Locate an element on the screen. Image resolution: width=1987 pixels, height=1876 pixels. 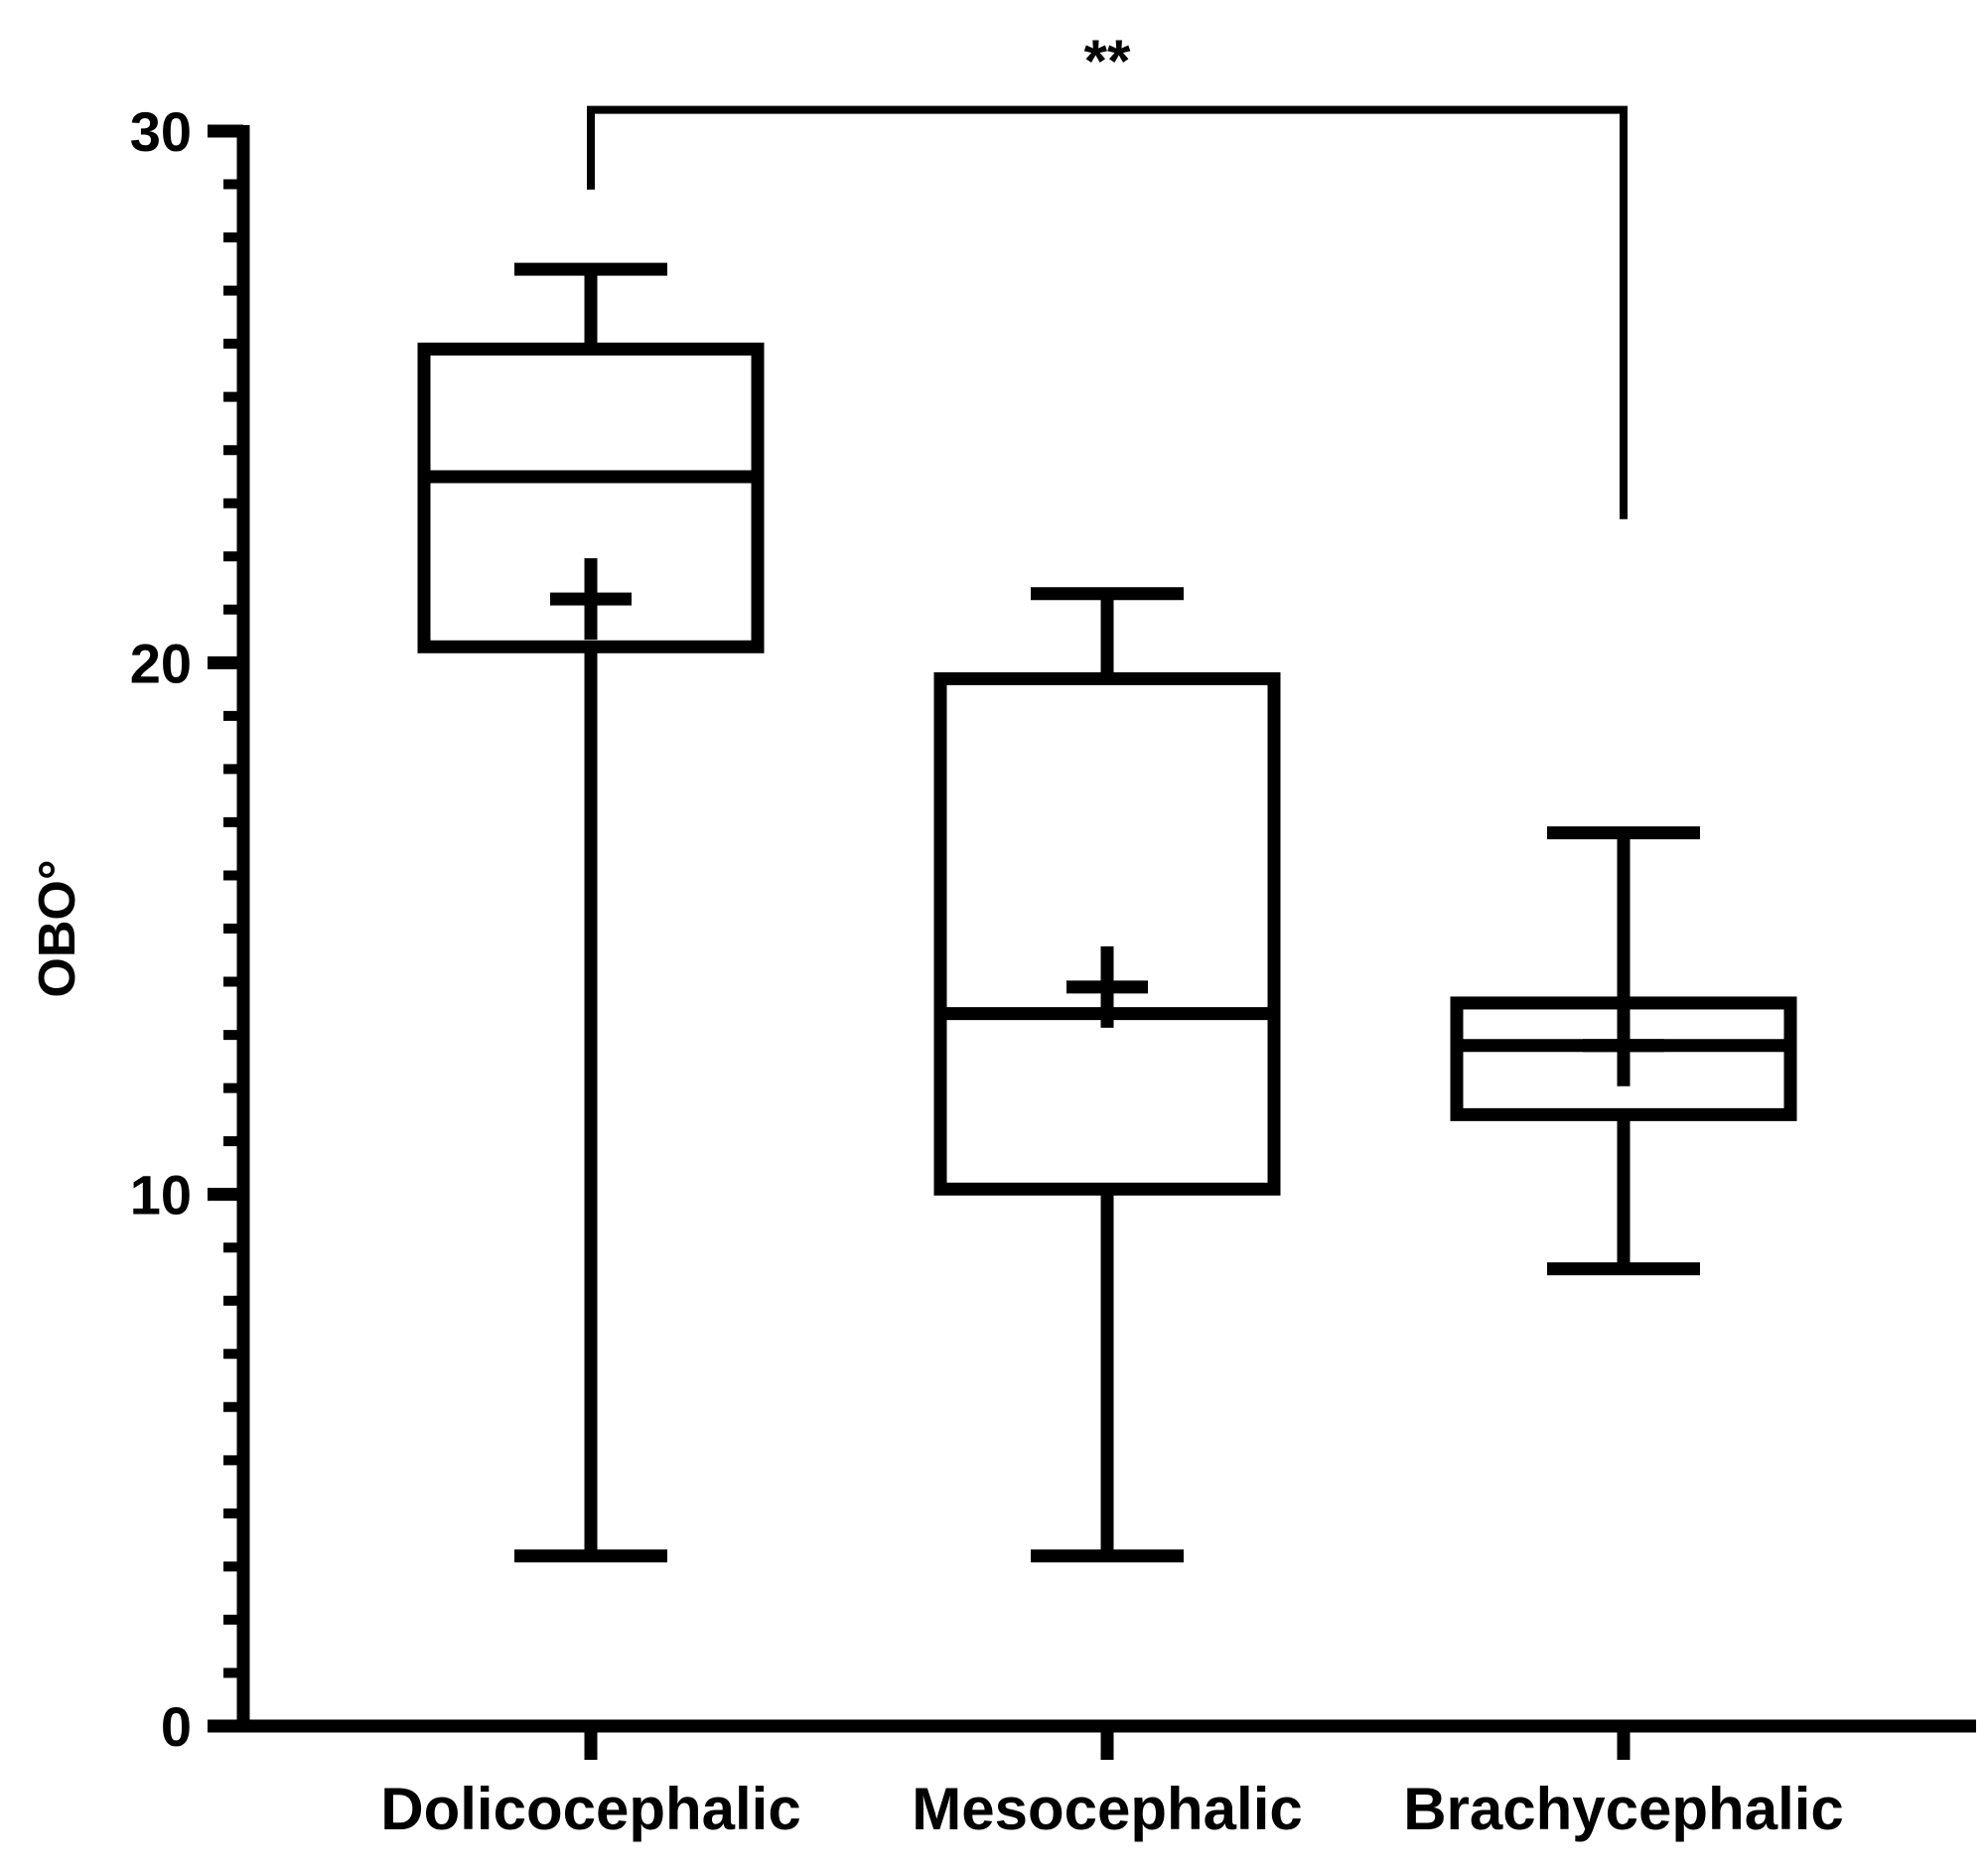
y-tick-label: 10 is located at coordinates (161, 1196).